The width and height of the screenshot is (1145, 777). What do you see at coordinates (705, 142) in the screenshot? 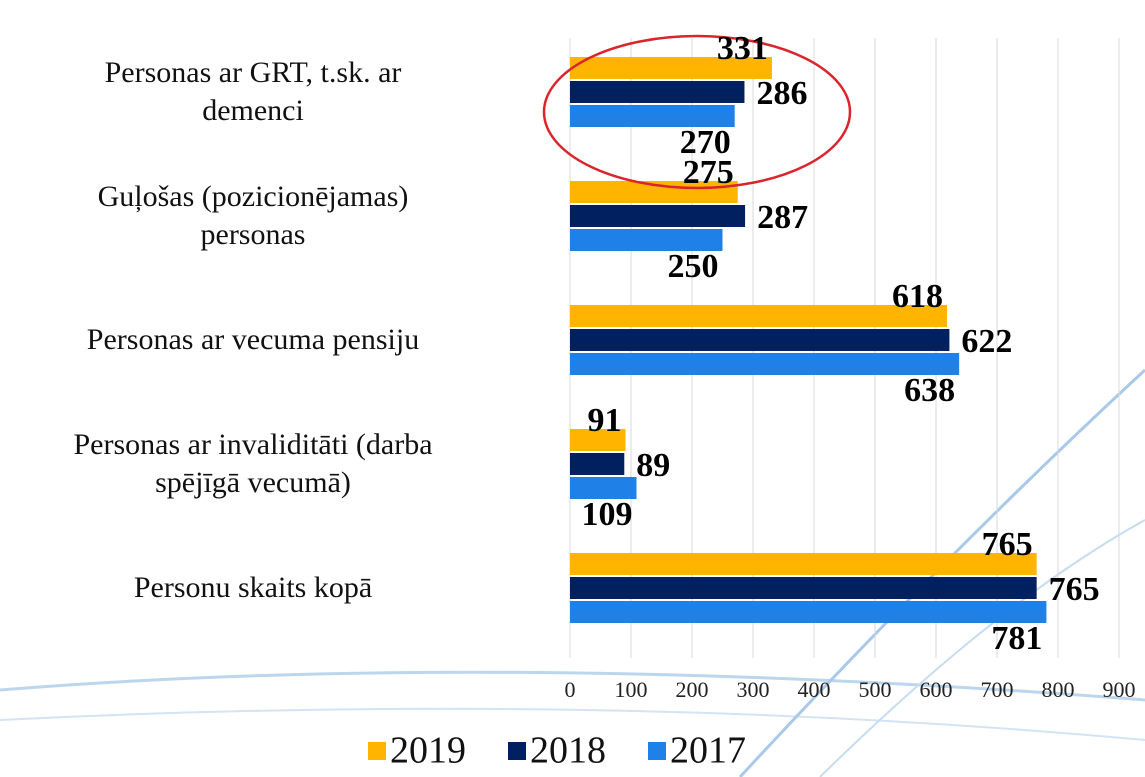
I see `data-label: 270` at bounding box center [705, 142].